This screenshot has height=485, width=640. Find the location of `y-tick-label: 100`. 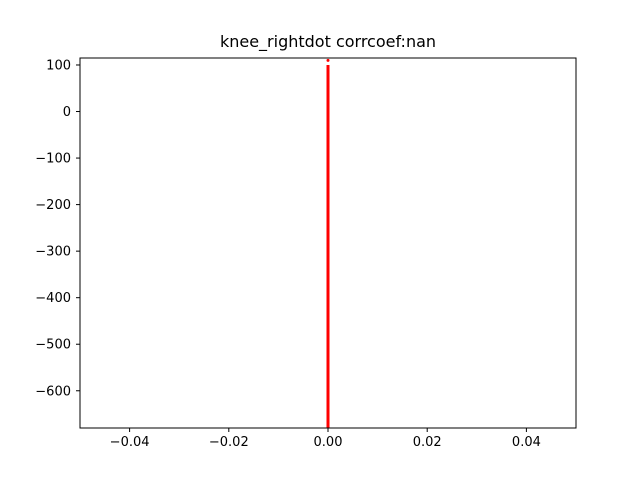

y-tick-label: 100 is located at coordinates (58, 65).